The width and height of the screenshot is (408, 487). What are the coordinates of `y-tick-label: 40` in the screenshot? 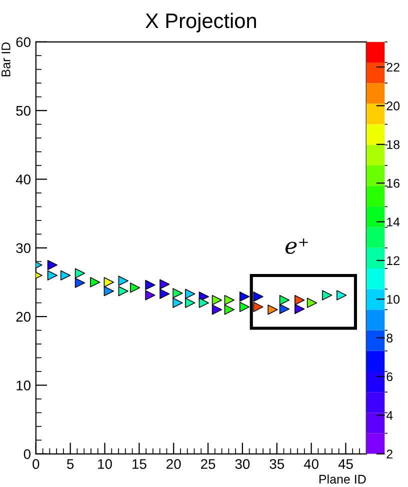 It's located at (23, 179).